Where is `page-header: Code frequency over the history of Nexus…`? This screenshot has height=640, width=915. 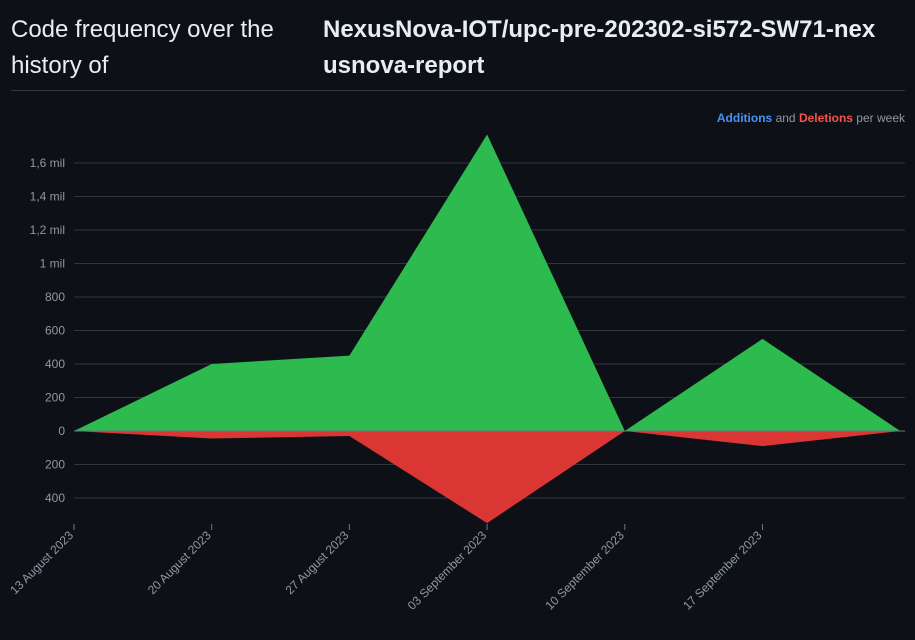
page-header: Code frequency over the history of Nexus… is located at coordinates (458, 50).